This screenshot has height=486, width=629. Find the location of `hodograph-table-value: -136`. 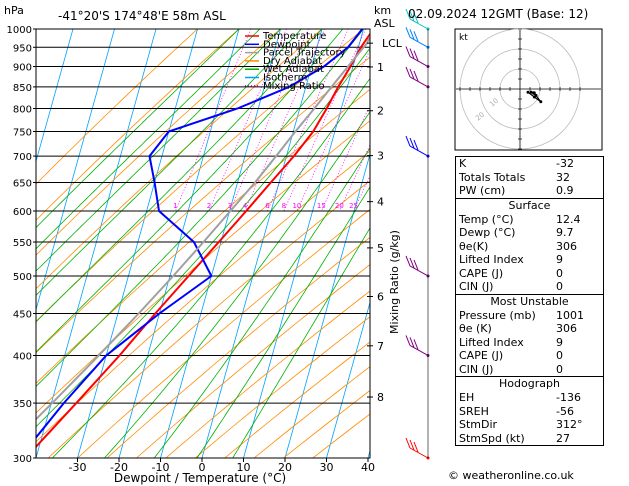

hodograph-table-value: -136 is located at coordinates (568, 397).